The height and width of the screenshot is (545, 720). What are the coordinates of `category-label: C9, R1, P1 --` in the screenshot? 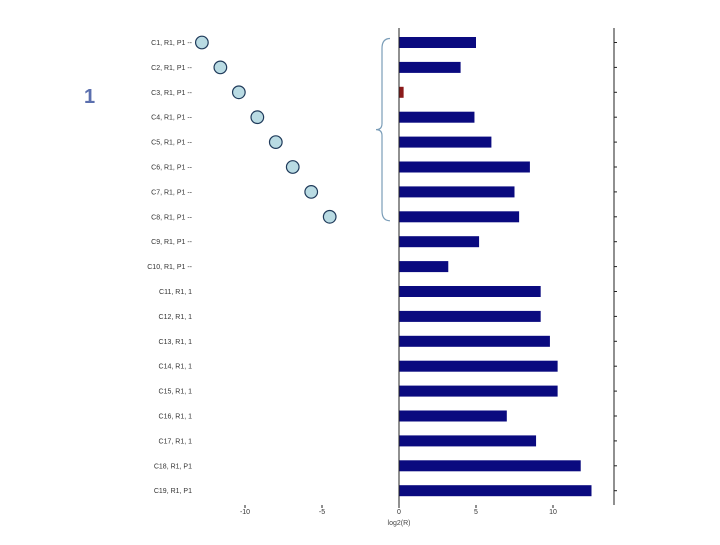 It's located at (172, 242).